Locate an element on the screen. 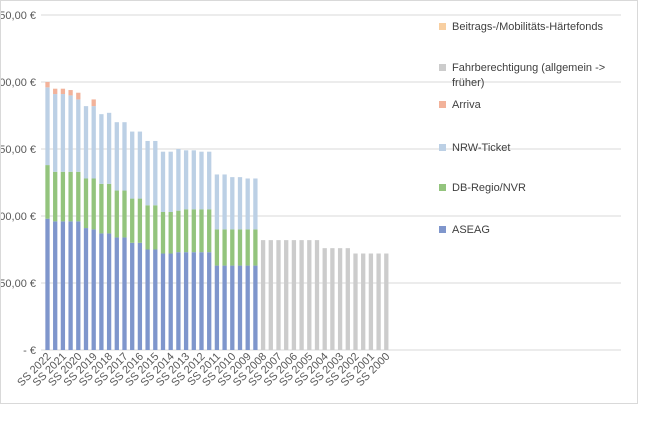 The image size is (656, 432). y-tick-label: 250,00 € is located at coordinates (18, 16).